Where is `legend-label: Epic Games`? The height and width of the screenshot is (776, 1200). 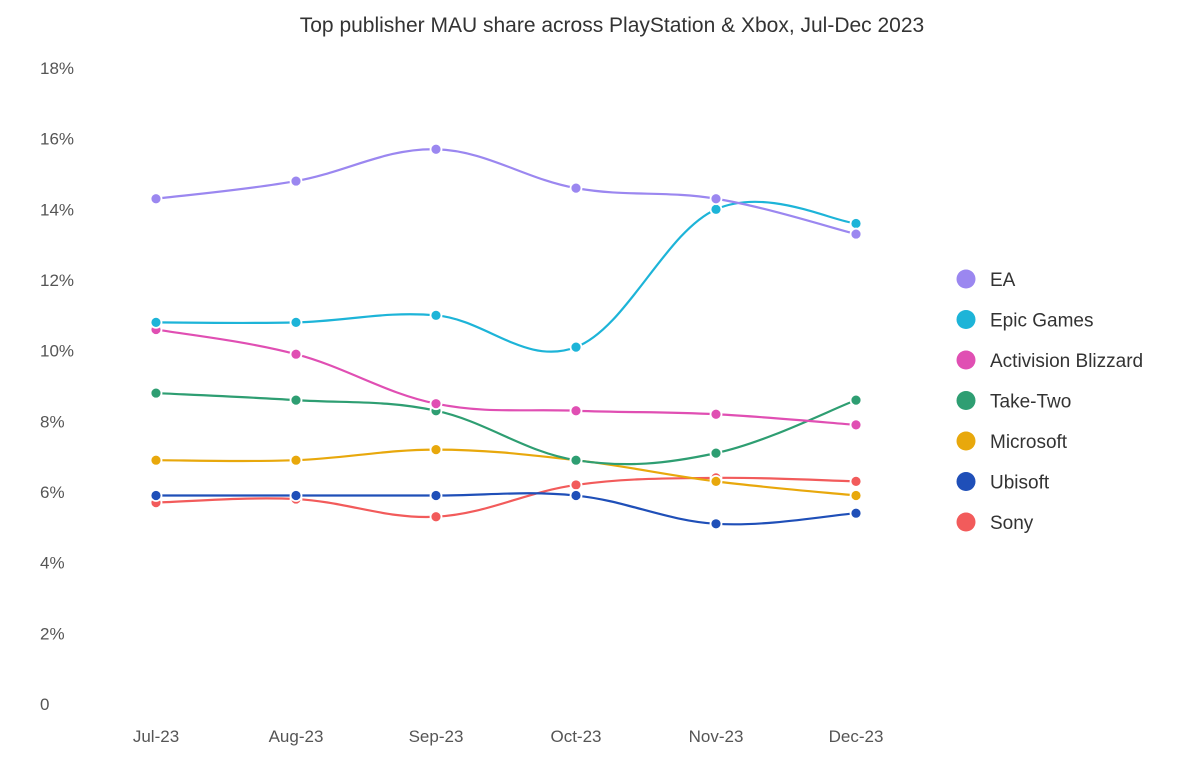
legend-label: Epic Games is located at coordinates (1041, 321).